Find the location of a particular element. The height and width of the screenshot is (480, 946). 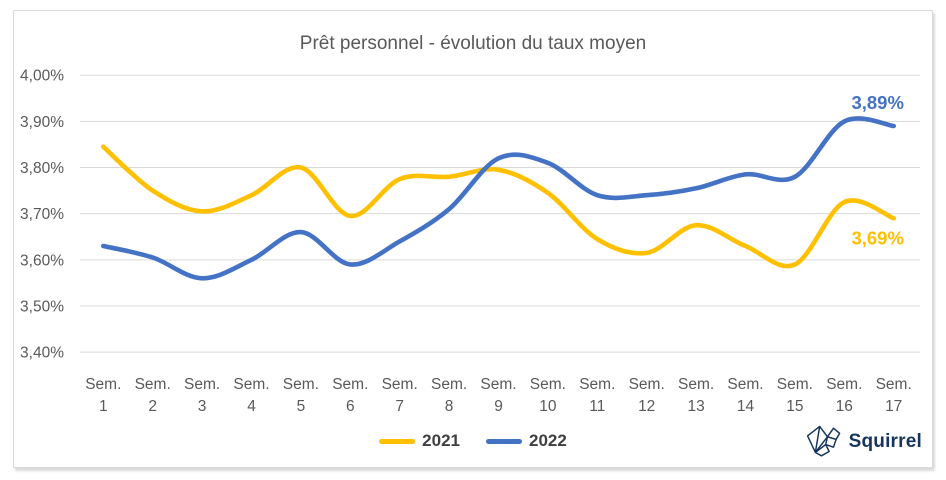

logo-text: Squirrel is located at coordinates (885, 441).